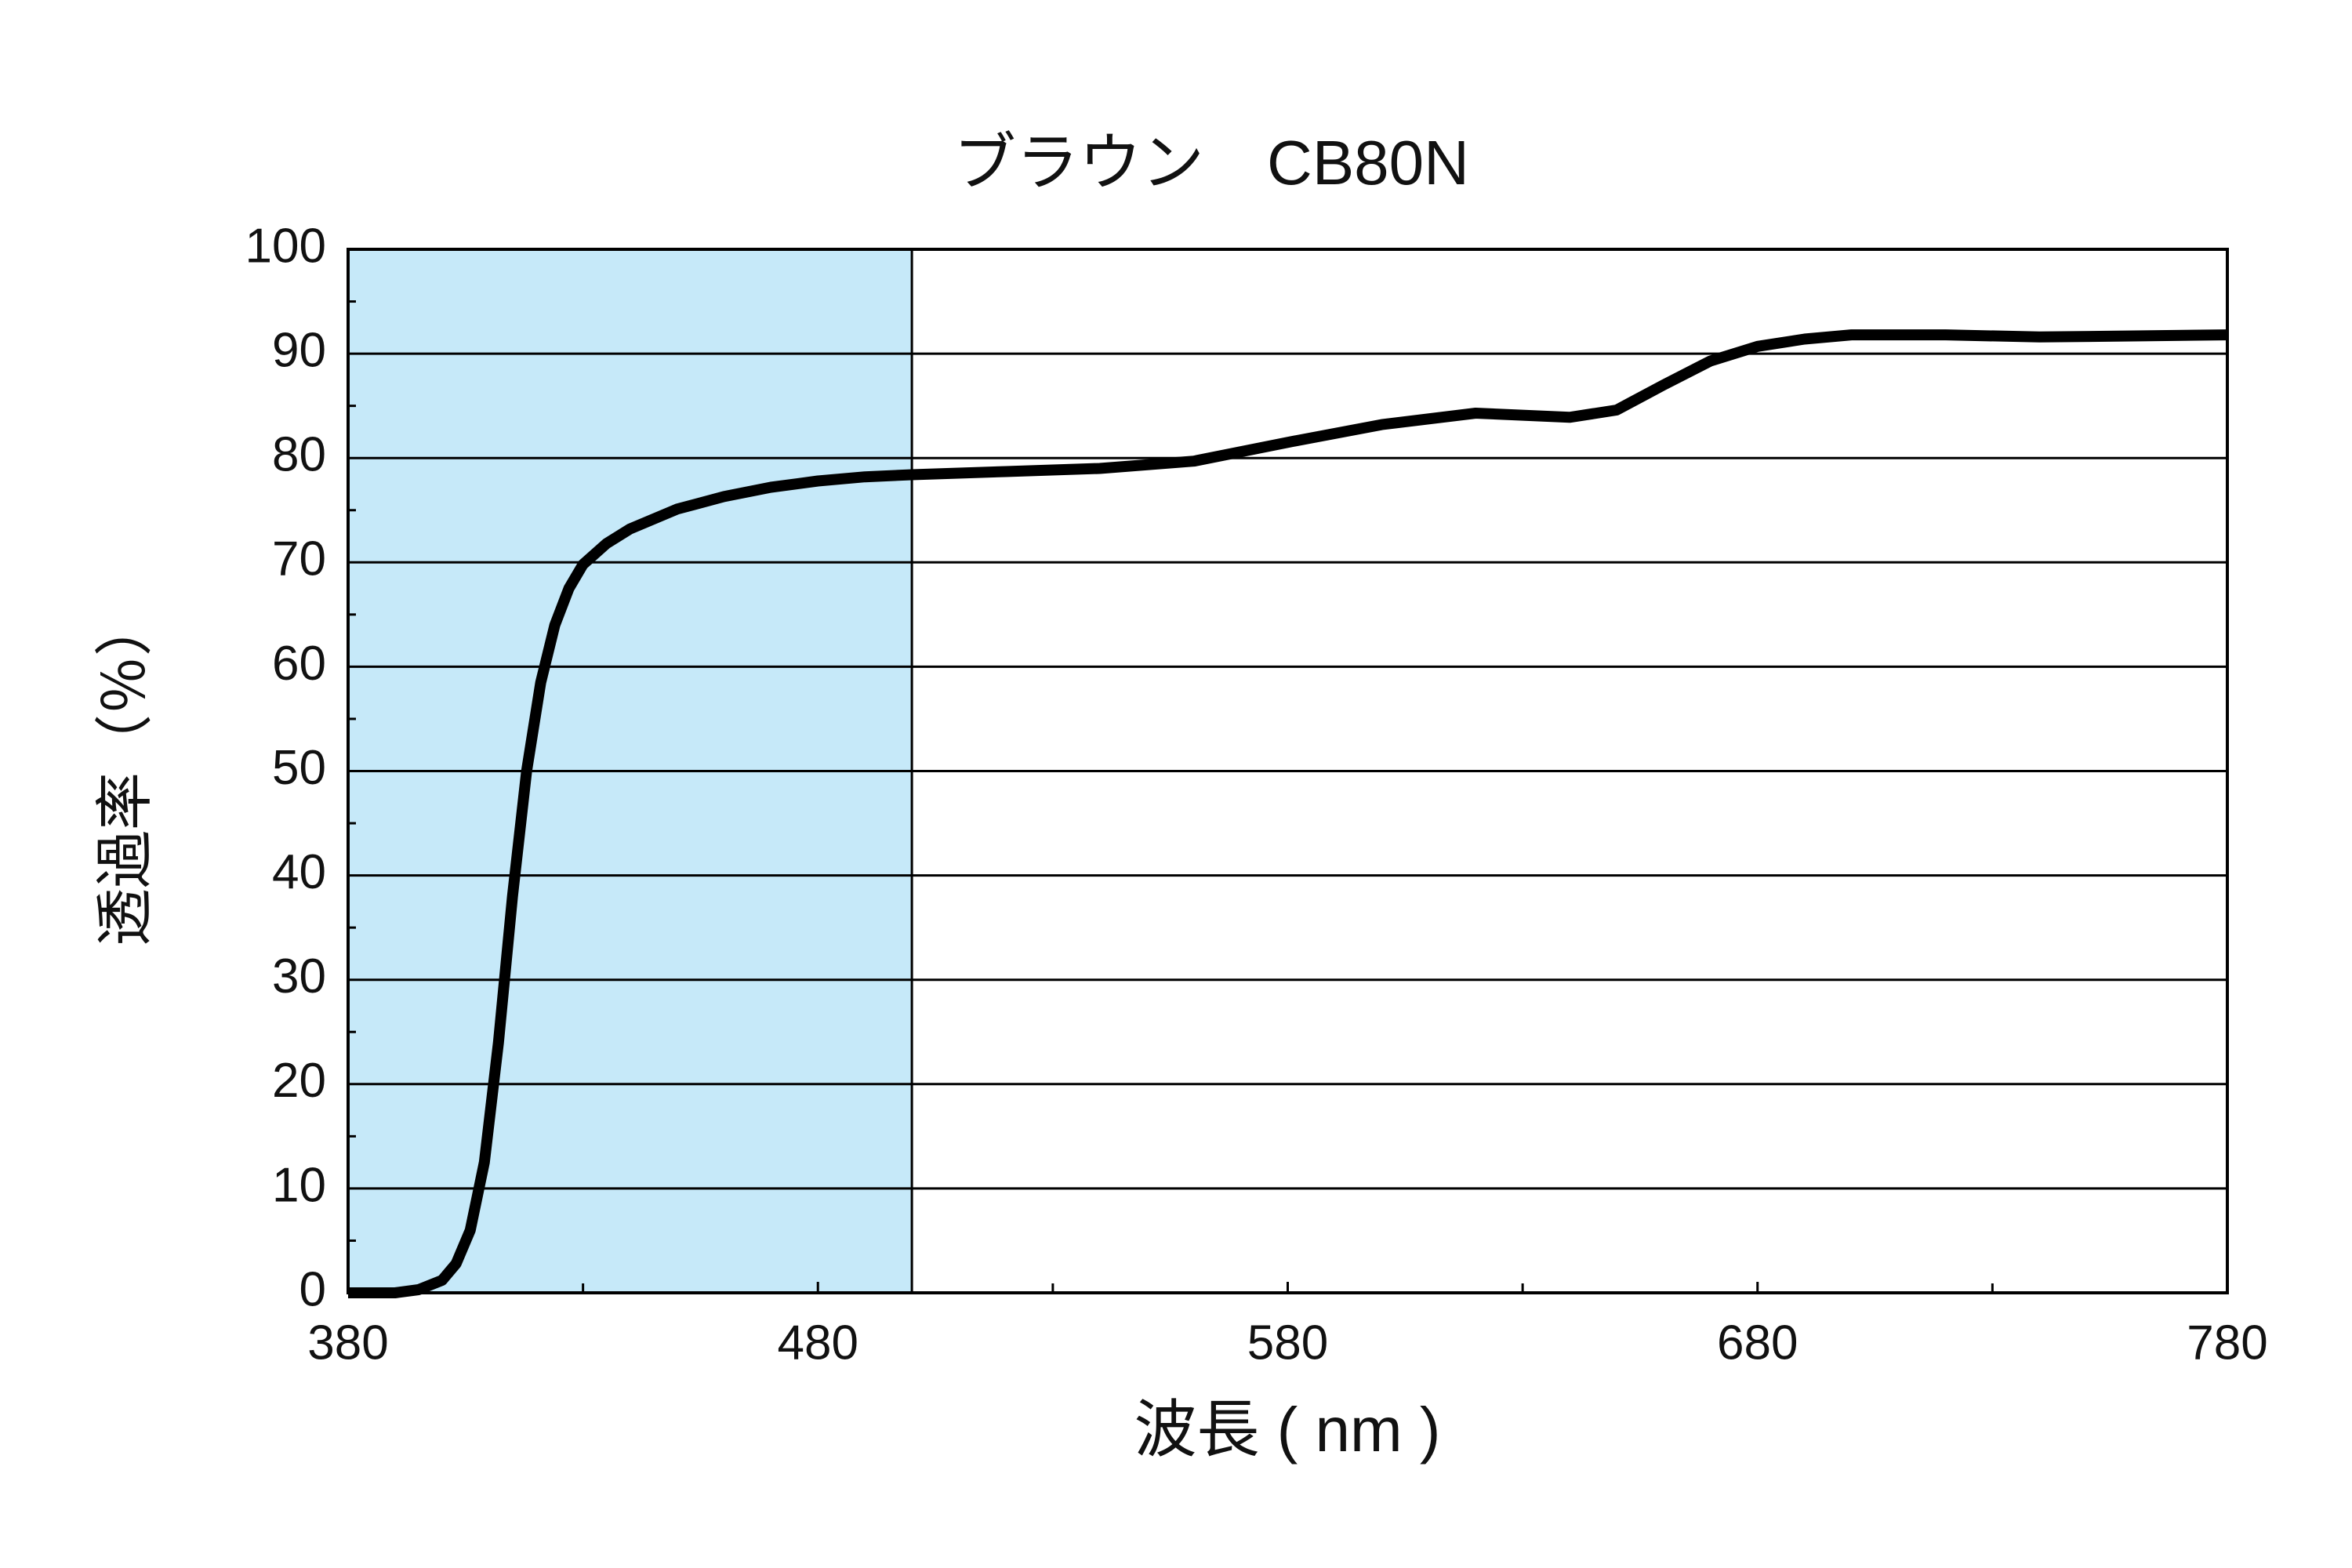  I want to click on x-tick-label: 480, so click(818, 1343).